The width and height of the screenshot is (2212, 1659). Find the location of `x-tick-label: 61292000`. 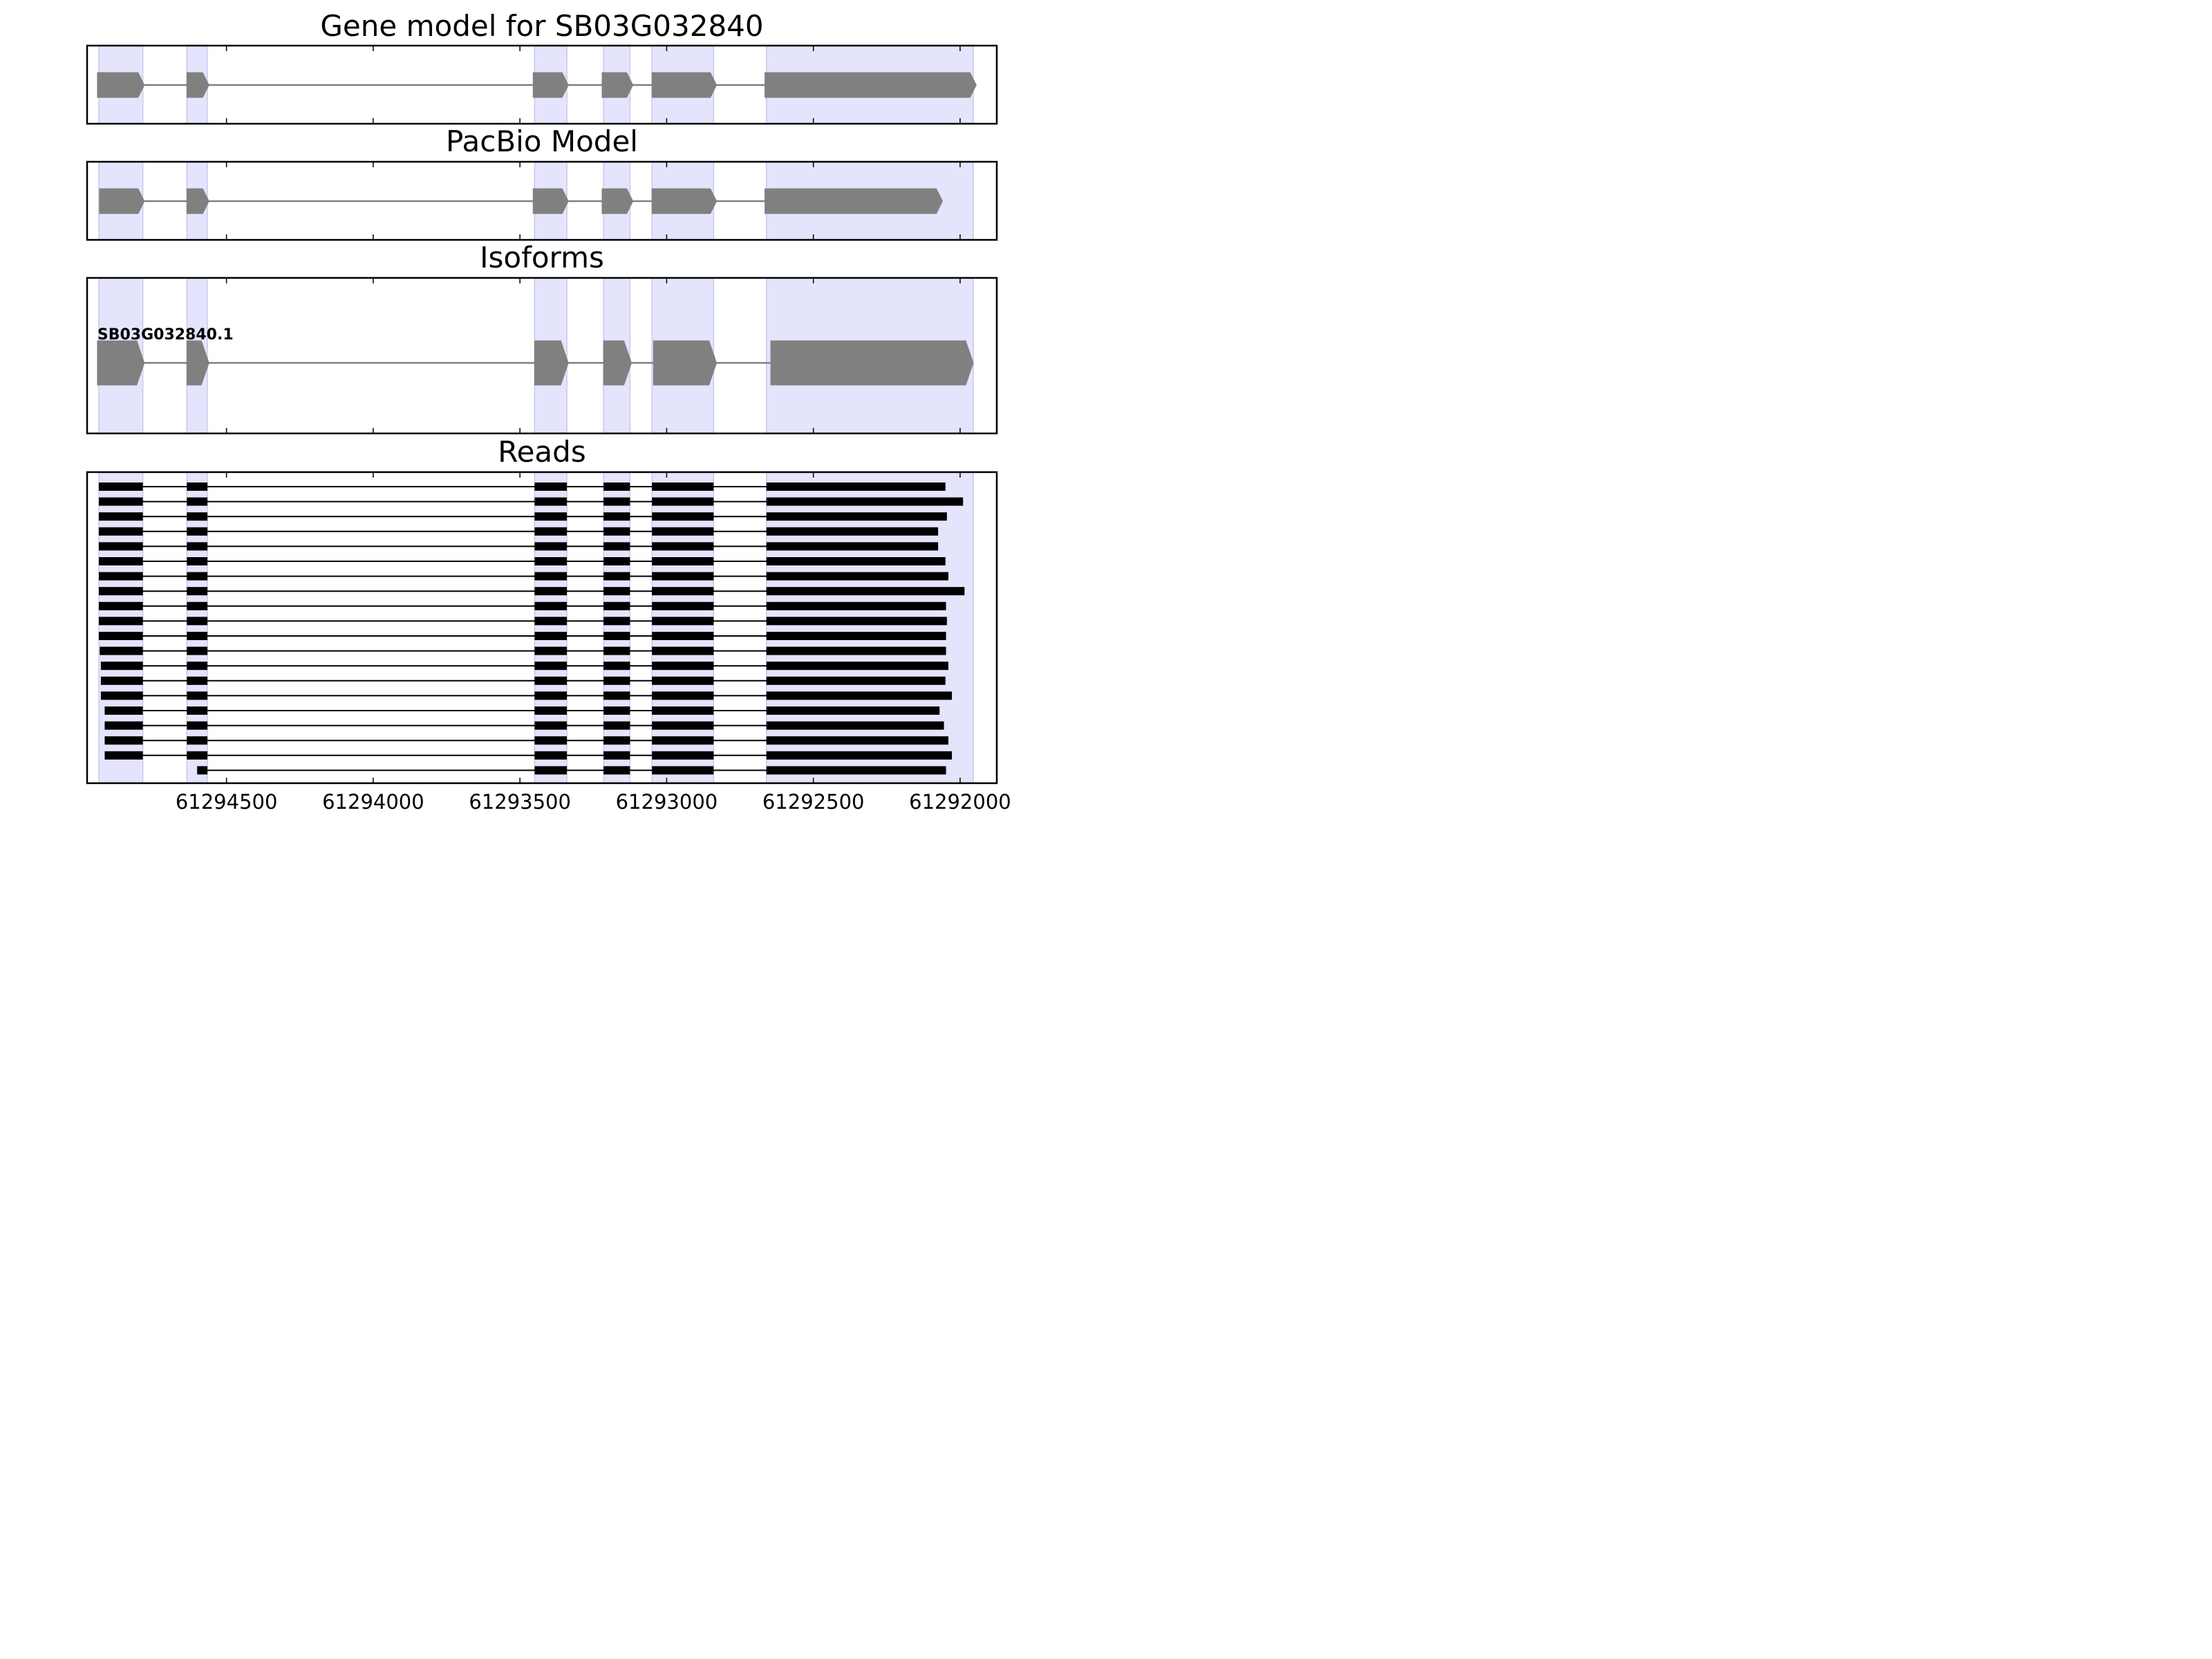

x-tick-label: 61292000 is located at coordinates (960, 801).